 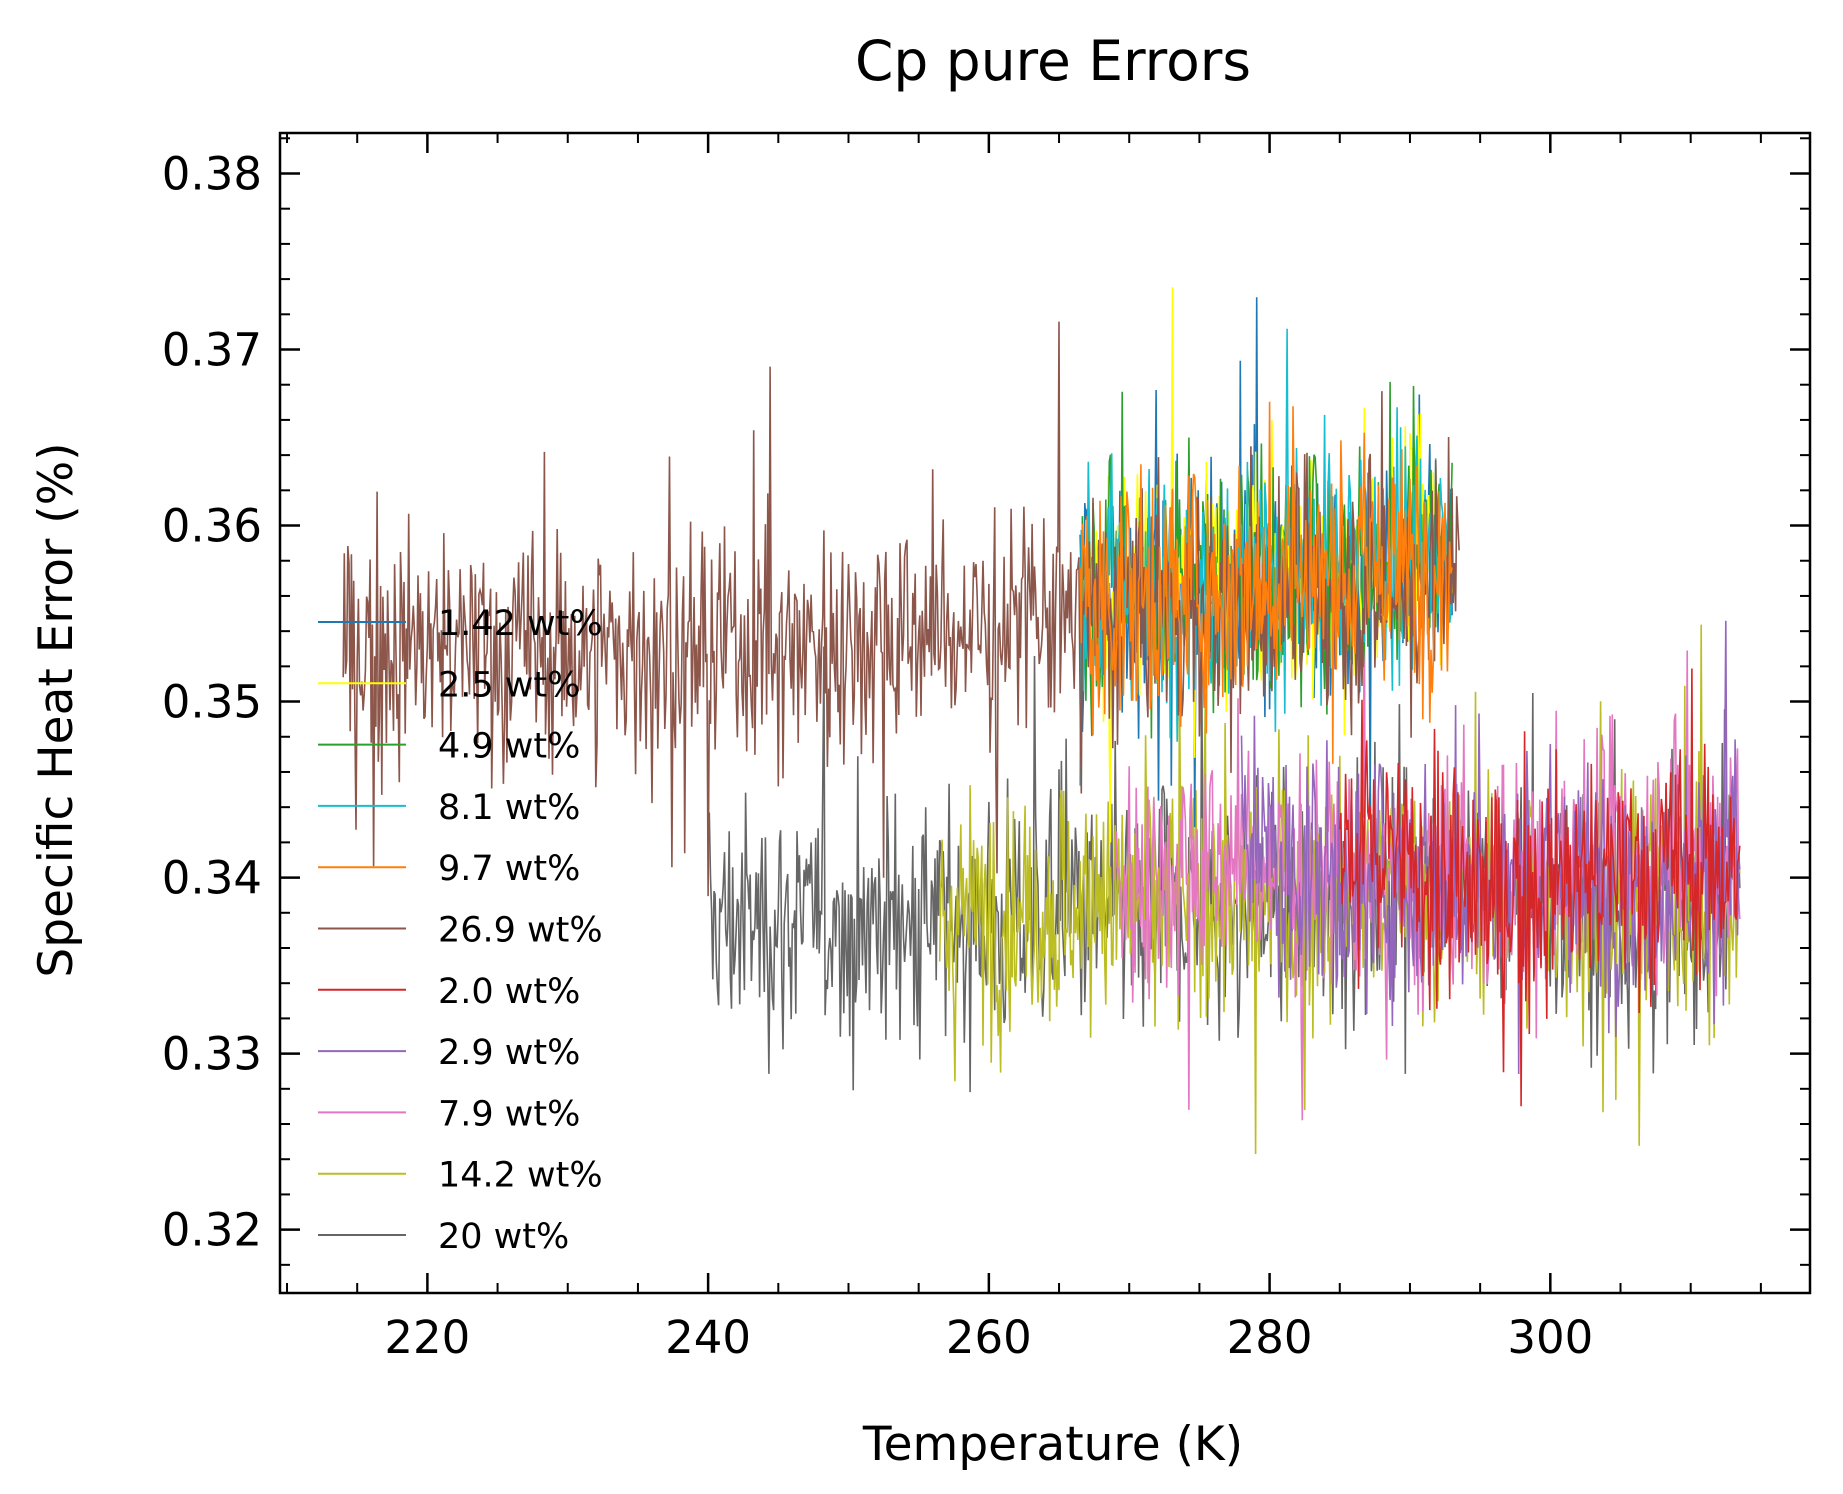 What do you see at coordinates (56, 709) in the screenshot?
I see `y-axis-label: Specific Heat Error (%)` at bounding box center [56, 709].